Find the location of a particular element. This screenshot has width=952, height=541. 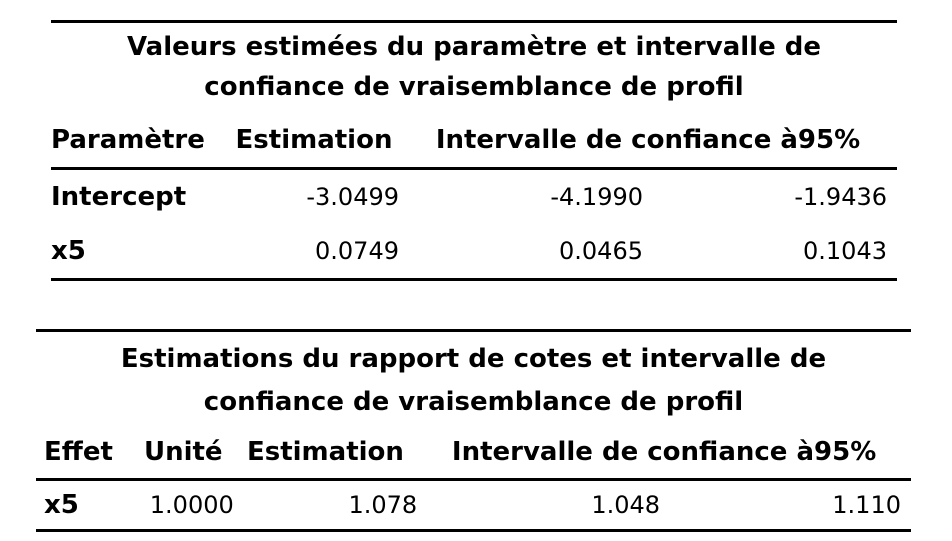

column-header-parameter: Paramètre is located at coordinates (140, 139).